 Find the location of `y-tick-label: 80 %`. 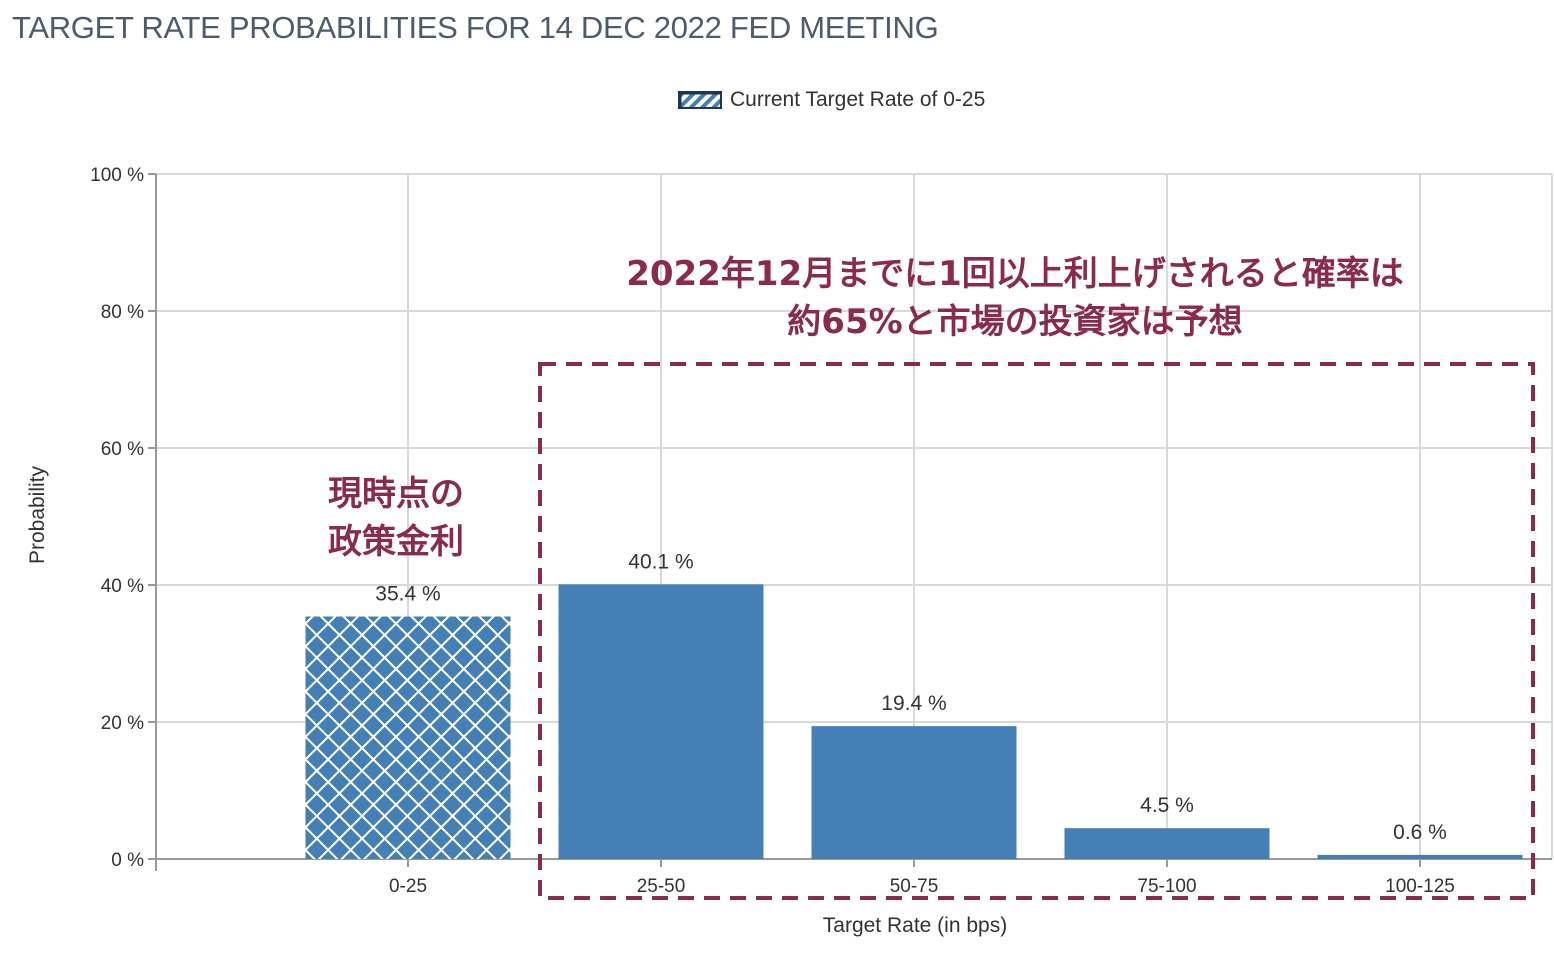

y-tick-label: 80 % is located at coordinates (122, 312).